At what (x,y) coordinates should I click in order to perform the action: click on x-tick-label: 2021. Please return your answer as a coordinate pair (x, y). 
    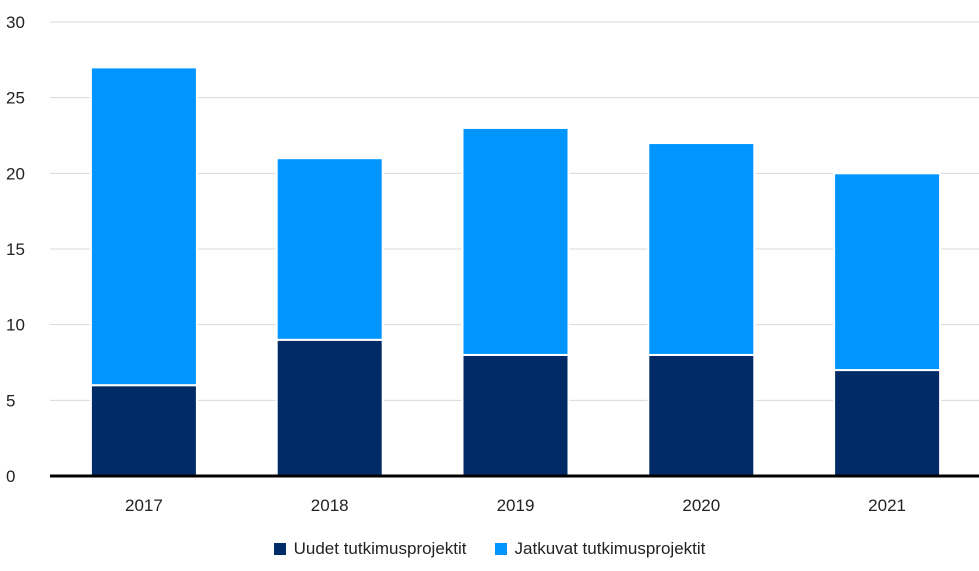
    Looking at the image, I should click on (887, 505).